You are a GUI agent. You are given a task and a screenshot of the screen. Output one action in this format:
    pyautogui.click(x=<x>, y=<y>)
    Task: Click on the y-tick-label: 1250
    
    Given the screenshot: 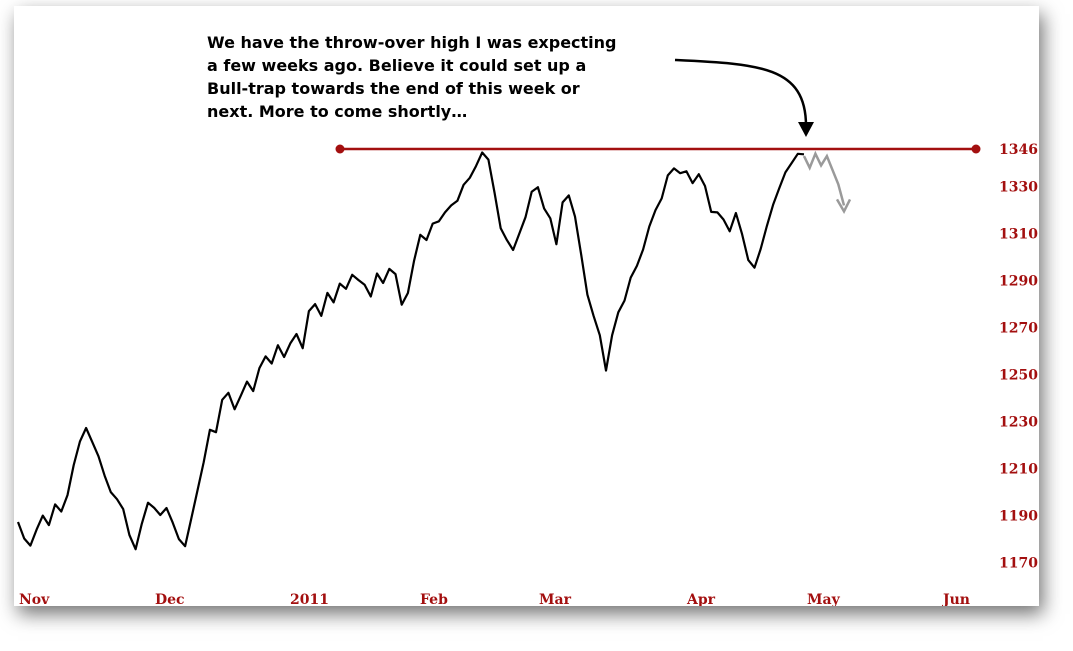 What is the action you would take?
    pyautogui.click(x=1018, y=376)
    